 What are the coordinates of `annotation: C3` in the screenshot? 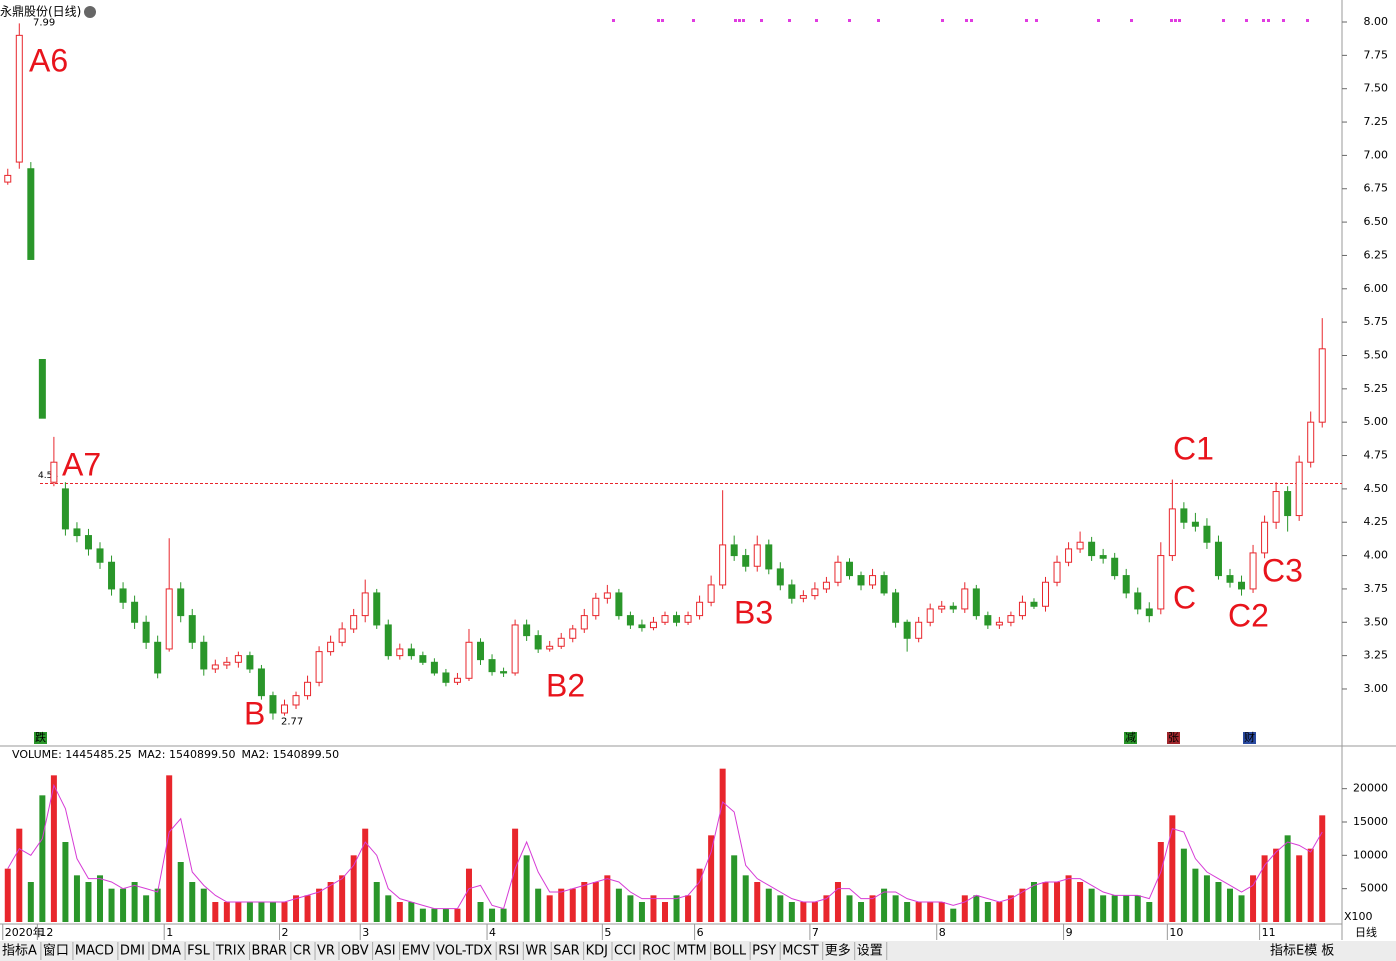 It's located at (1282, 570).